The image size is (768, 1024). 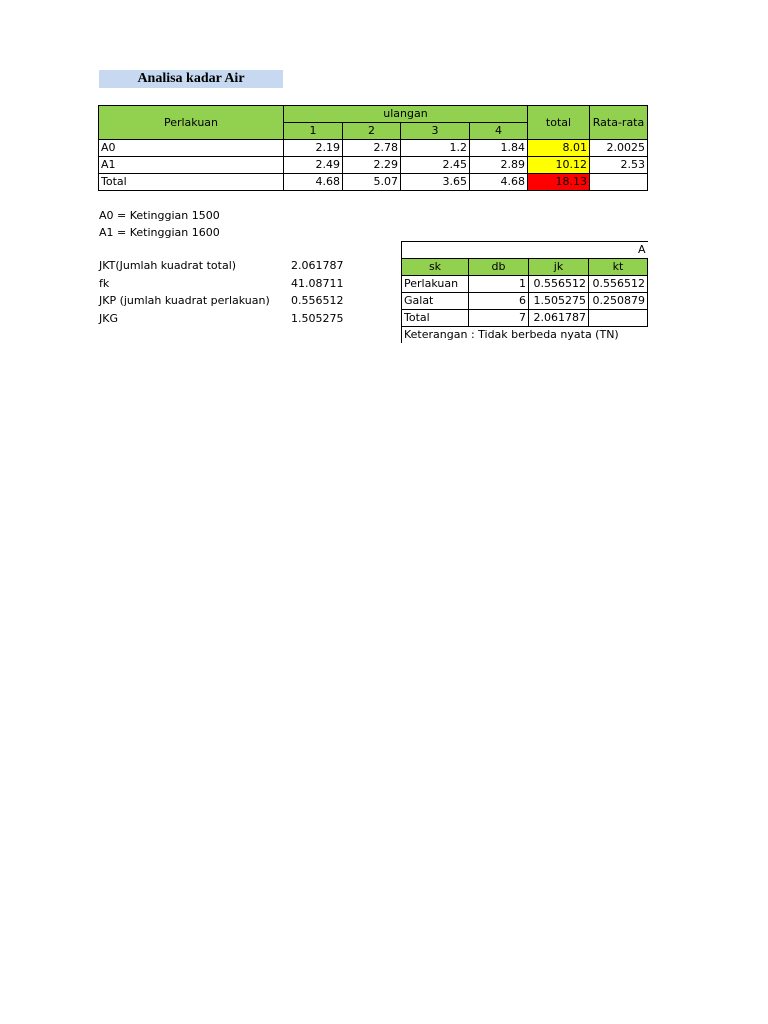 I want to click on rata-cell, so click(x=618, y=182).